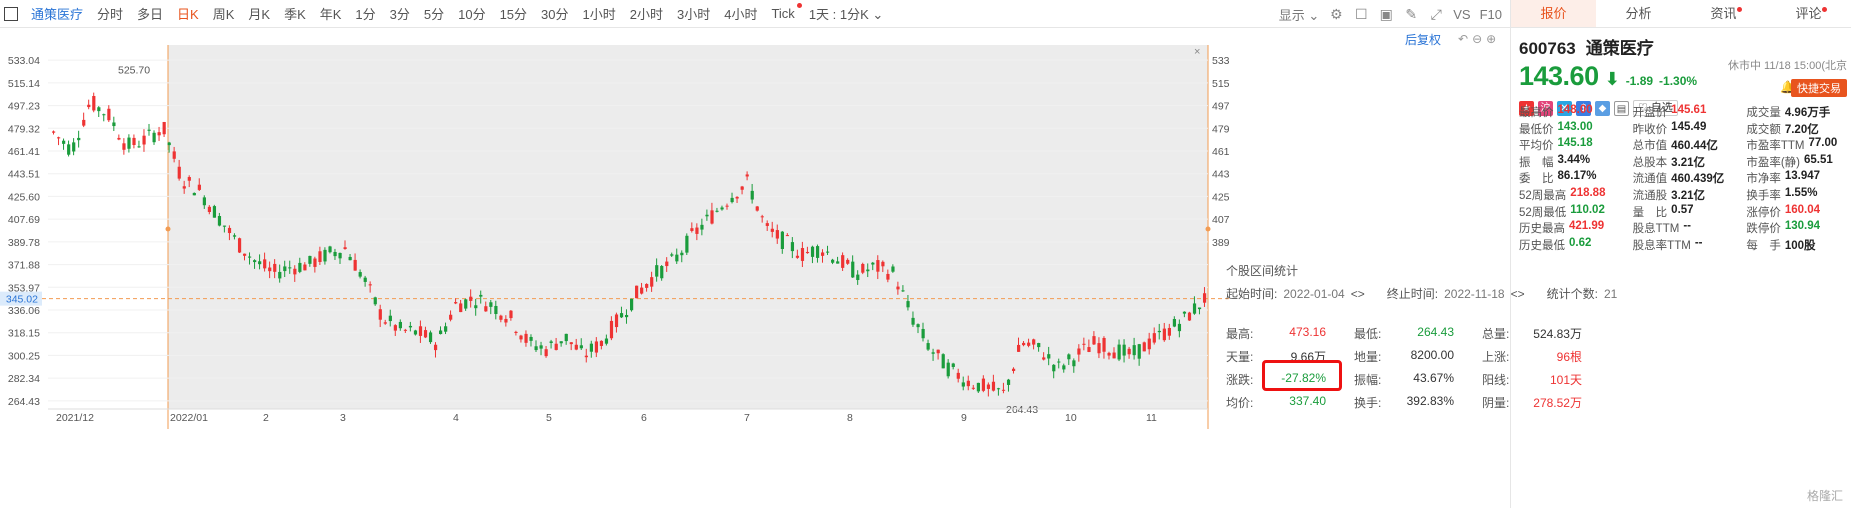  I want to click on fast-trade-button: 快捷交易, so click(1819, 88).